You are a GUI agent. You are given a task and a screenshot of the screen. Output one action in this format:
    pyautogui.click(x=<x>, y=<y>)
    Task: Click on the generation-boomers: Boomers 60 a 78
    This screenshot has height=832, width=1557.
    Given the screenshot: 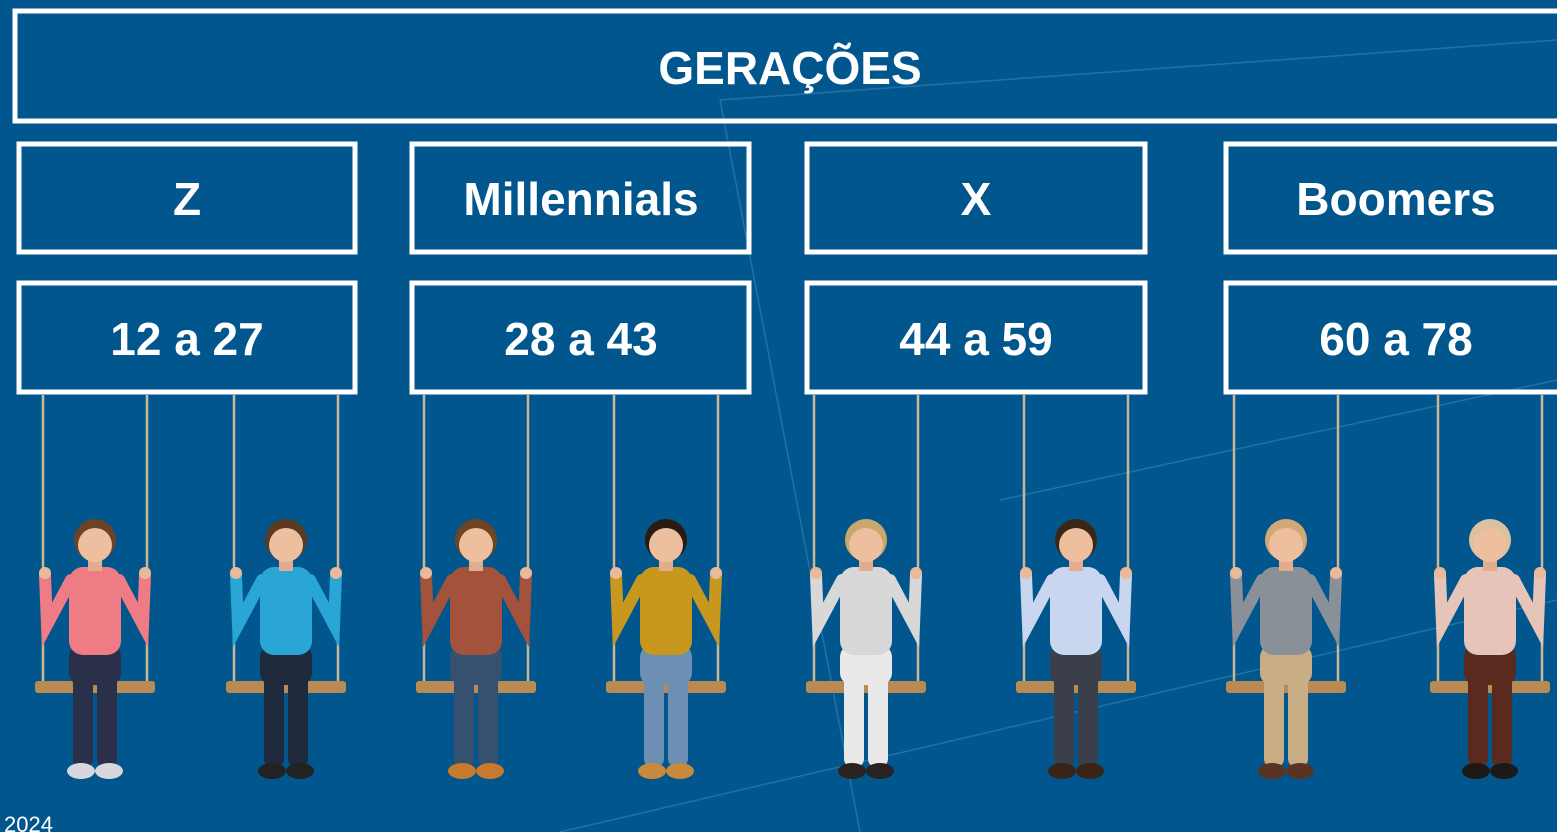 What is the action you would take?
    pyautogui.click(x=1390, y=268)
    